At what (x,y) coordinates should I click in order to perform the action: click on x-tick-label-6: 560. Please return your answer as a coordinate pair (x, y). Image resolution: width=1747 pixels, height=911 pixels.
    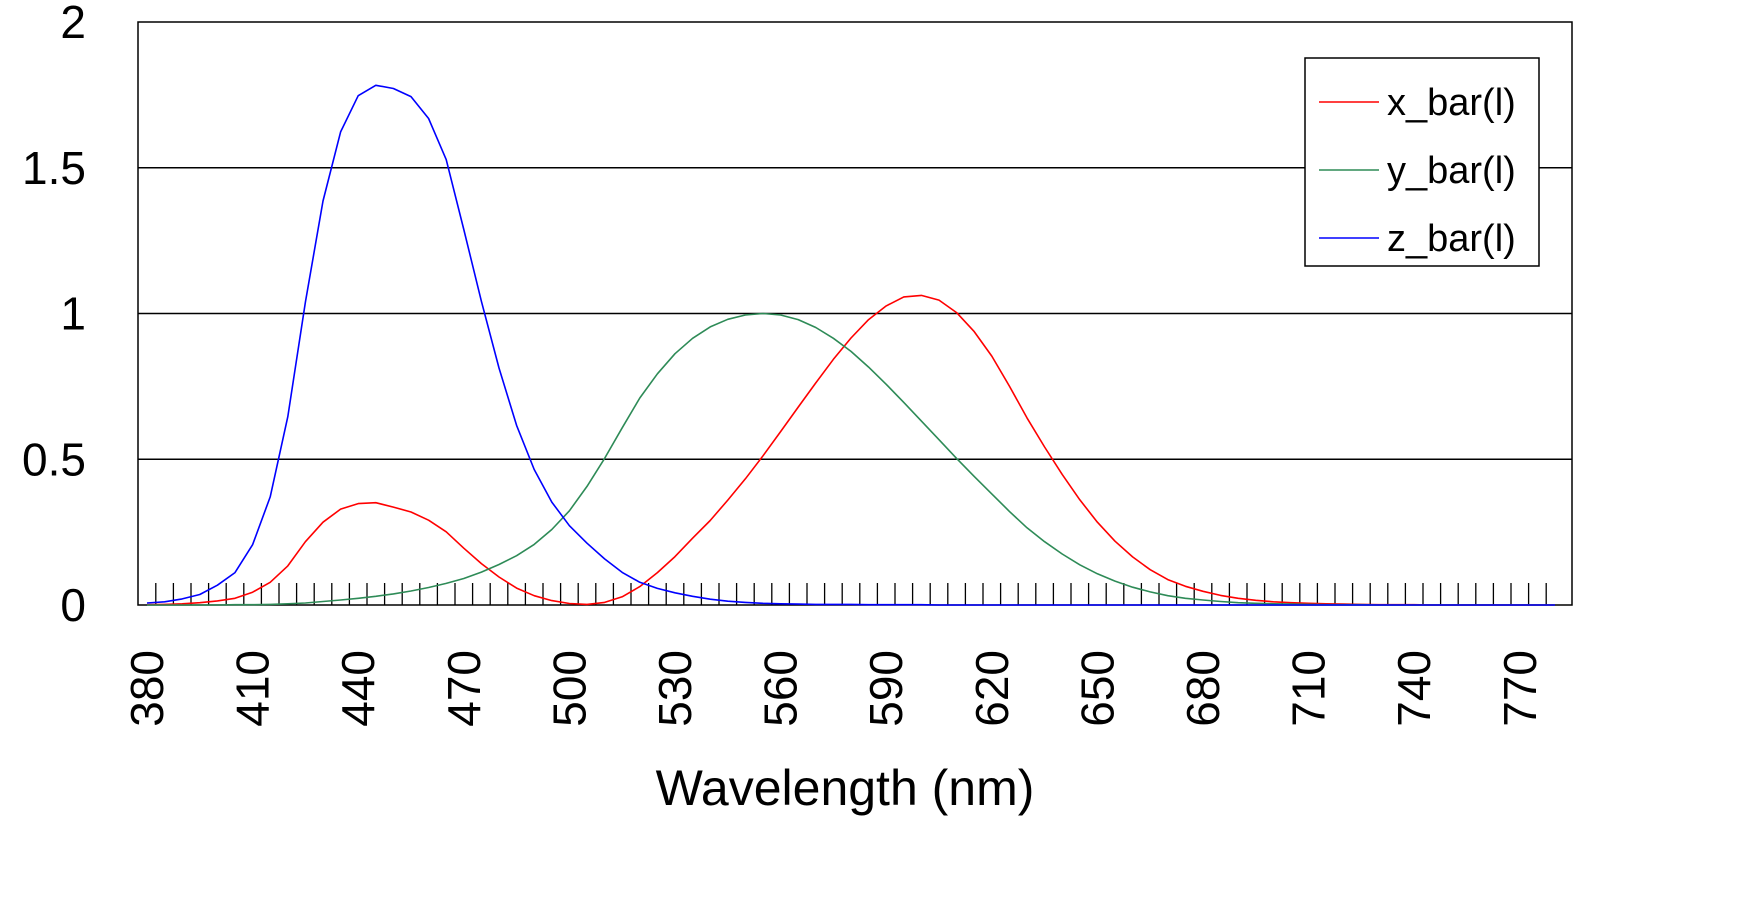
    Looking at the image, I should click on (781, 688).